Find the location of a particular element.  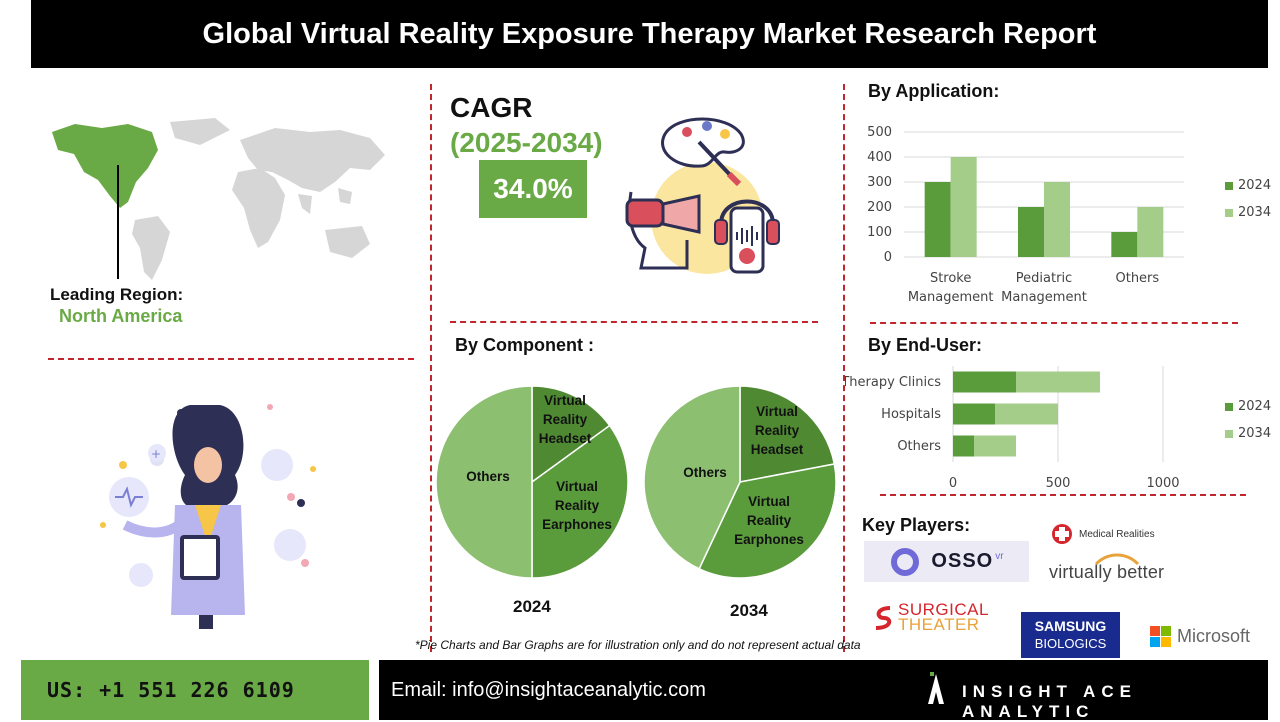

application-title: By Application: is located at coordinates (934, 91).